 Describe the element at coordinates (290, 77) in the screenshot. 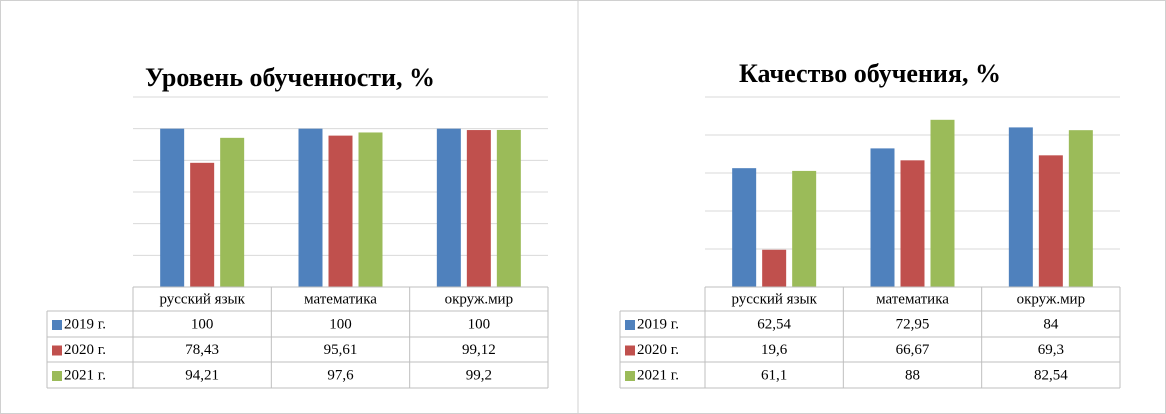

I see `chart-title: Уровень обученности, %` at that location.